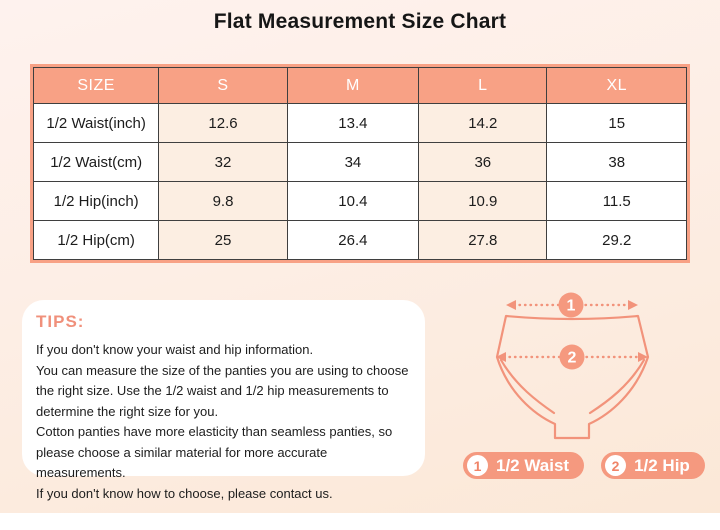 Image resolution: width=720 pixels, height=530 pixels. What do you see at coordinates (223, 123) in the screenshot?
I see `cell-value: 12.6` at bounding box center [223, 123].